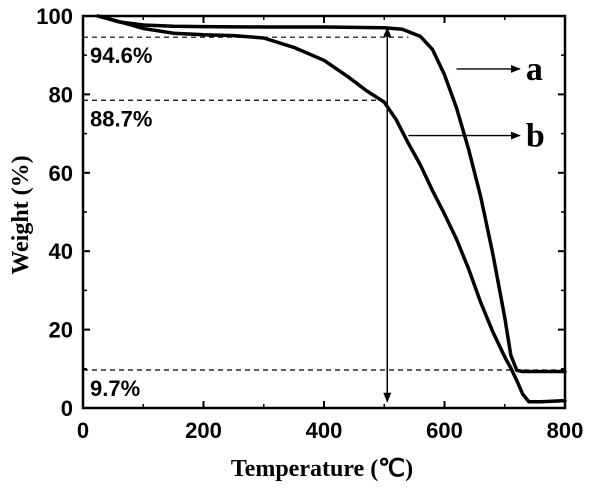 The height and width of the screenshot is (488, 591). I want to click on x-tick-label: 0, so click(83, 430).